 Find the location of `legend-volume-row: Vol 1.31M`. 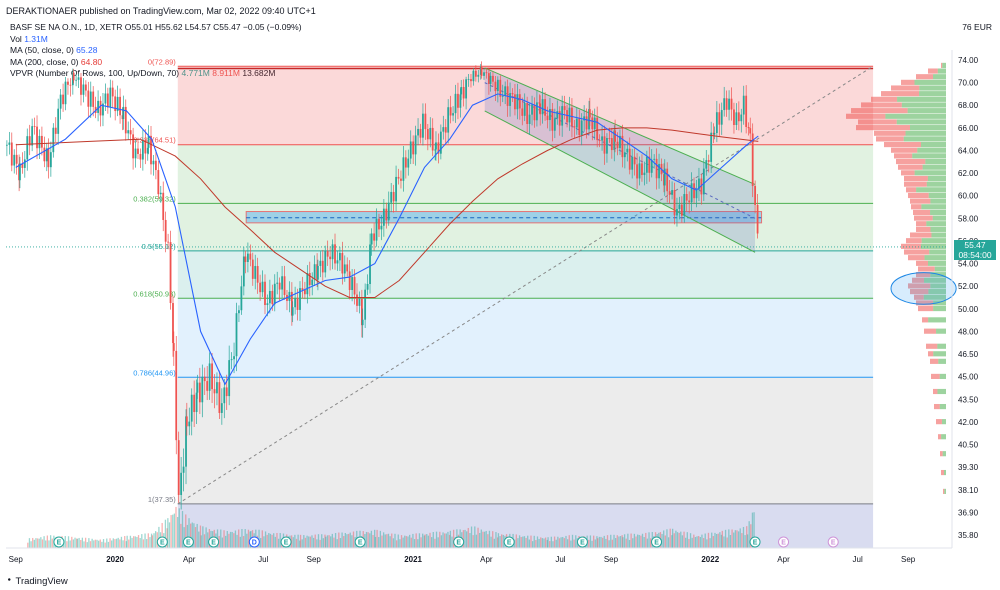

legend-volume-row: Vol 1.31M is located at coordinates (156, 40).